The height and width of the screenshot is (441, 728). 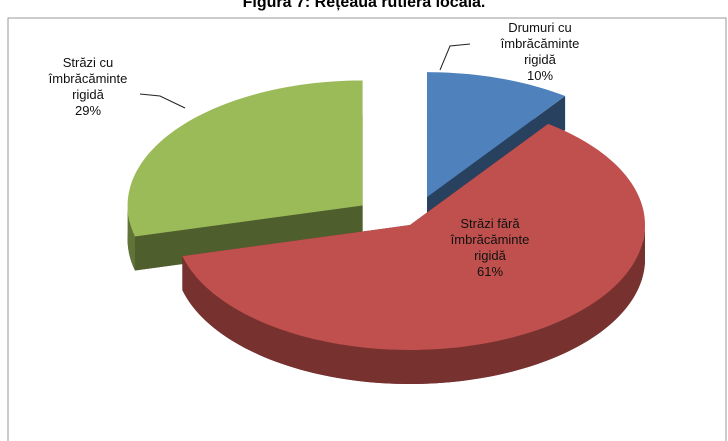 I want to click on slice-side, so click(x=131, y=238).